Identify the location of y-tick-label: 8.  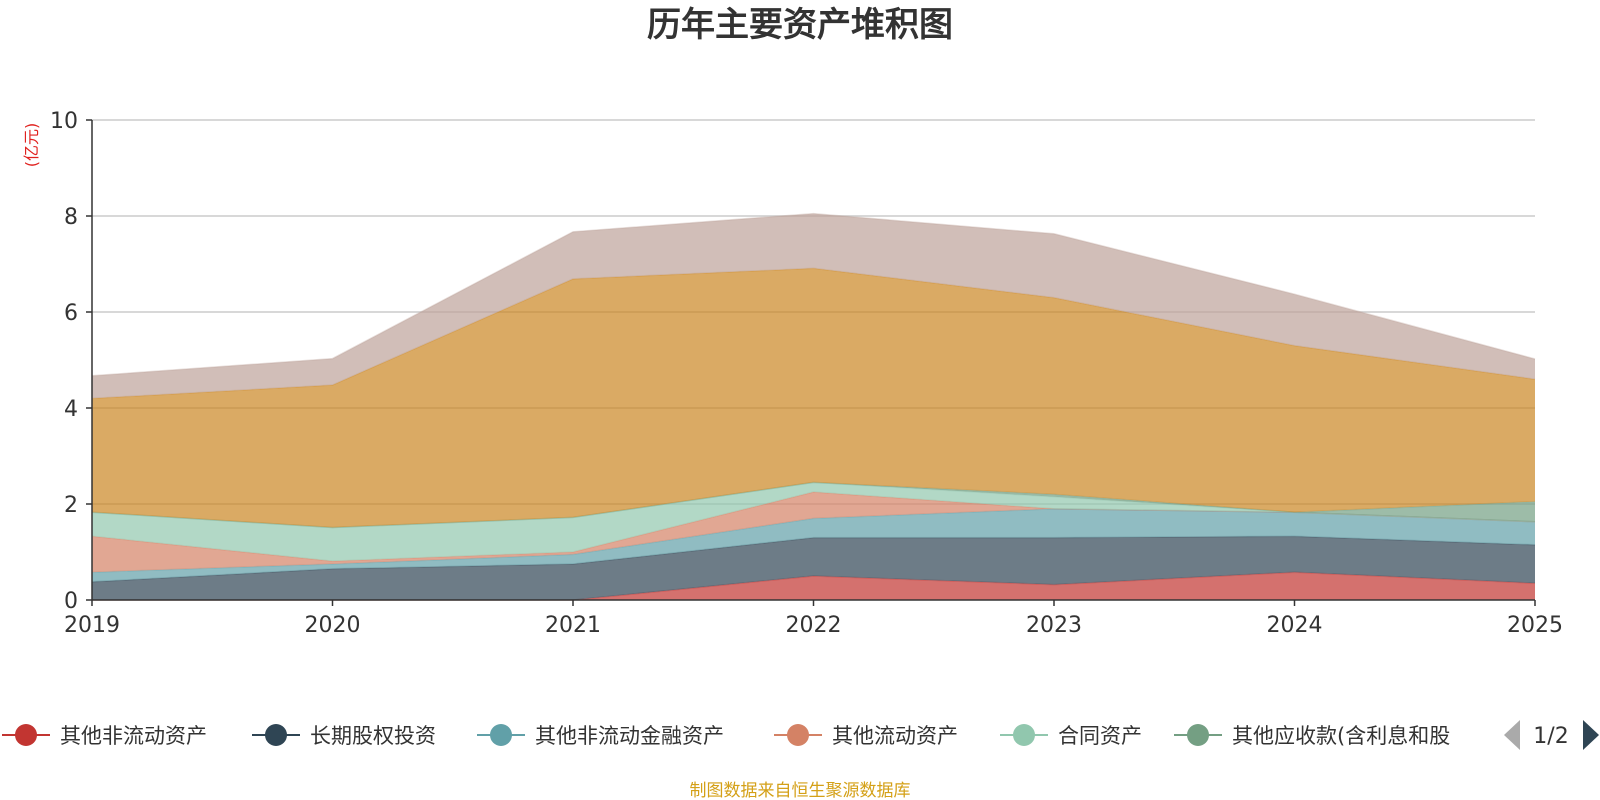
(71, 217).